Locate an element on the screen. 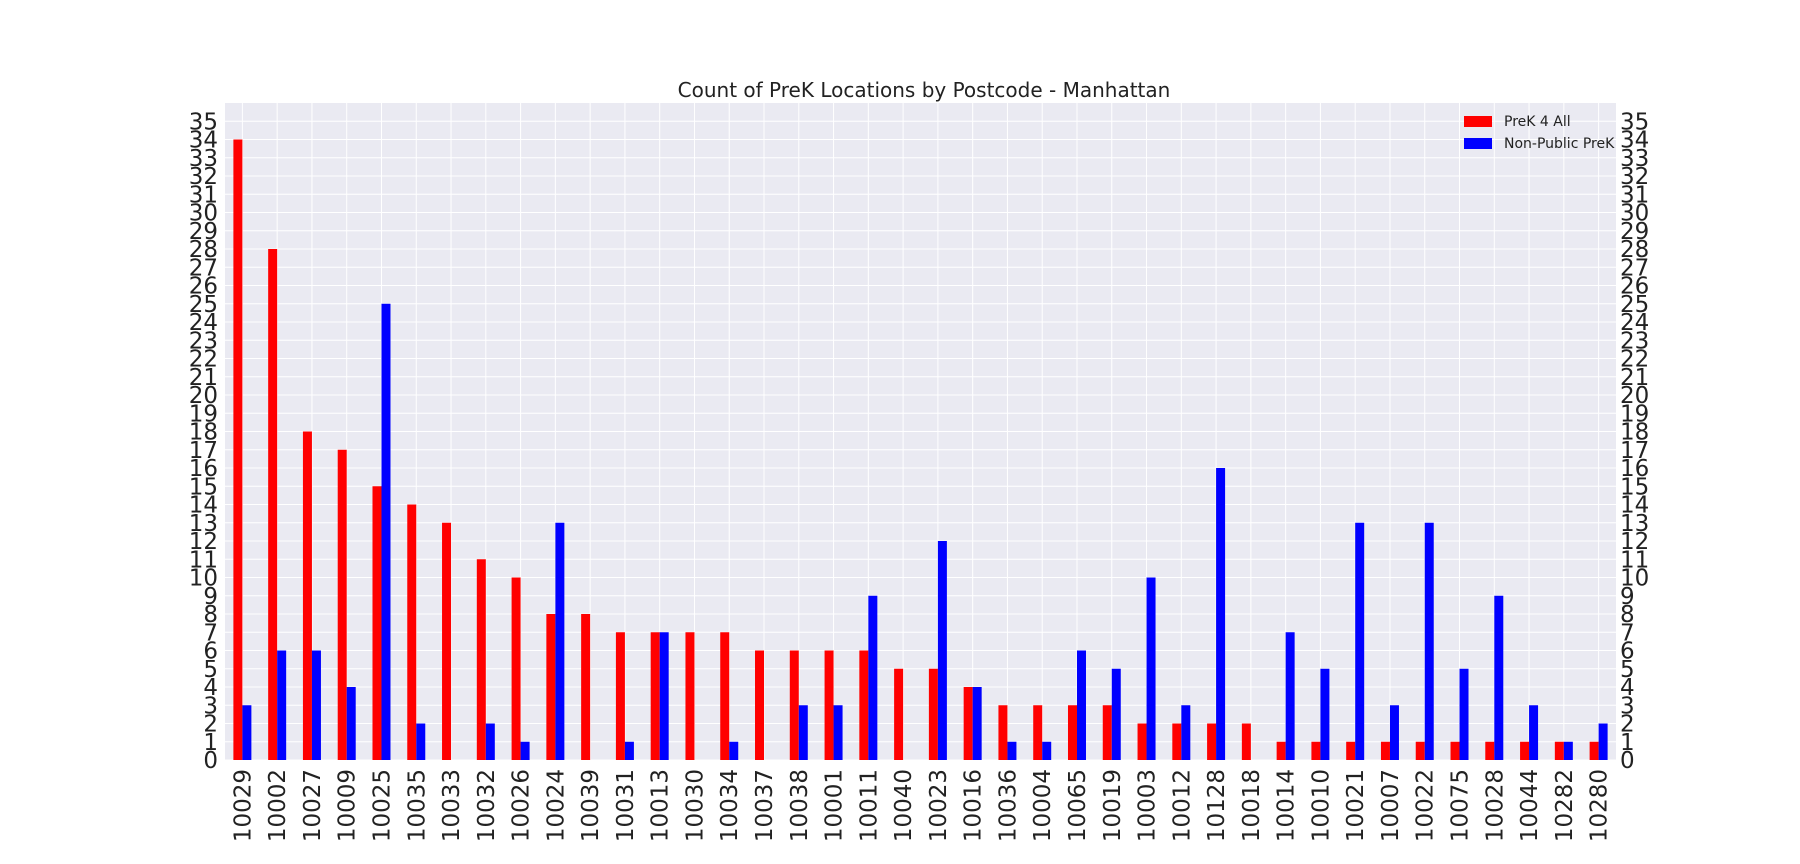 The width and height of the screenshot is (1800, 864). y-tick-label-left: 17 is located at coordinates (203, 451).